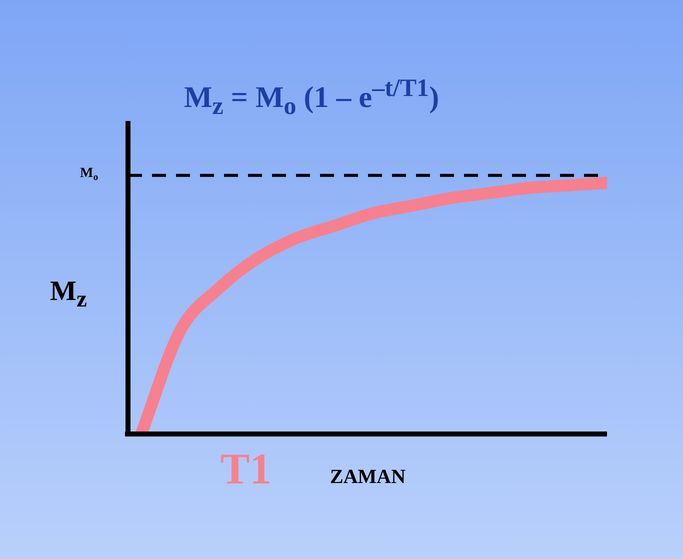 Image resolution: width=683 pixels, height=559 pixels. Describe the element at coordinates (368, 477) in the screenshot. I see `x-axis-title: ZAMAN` at that location.